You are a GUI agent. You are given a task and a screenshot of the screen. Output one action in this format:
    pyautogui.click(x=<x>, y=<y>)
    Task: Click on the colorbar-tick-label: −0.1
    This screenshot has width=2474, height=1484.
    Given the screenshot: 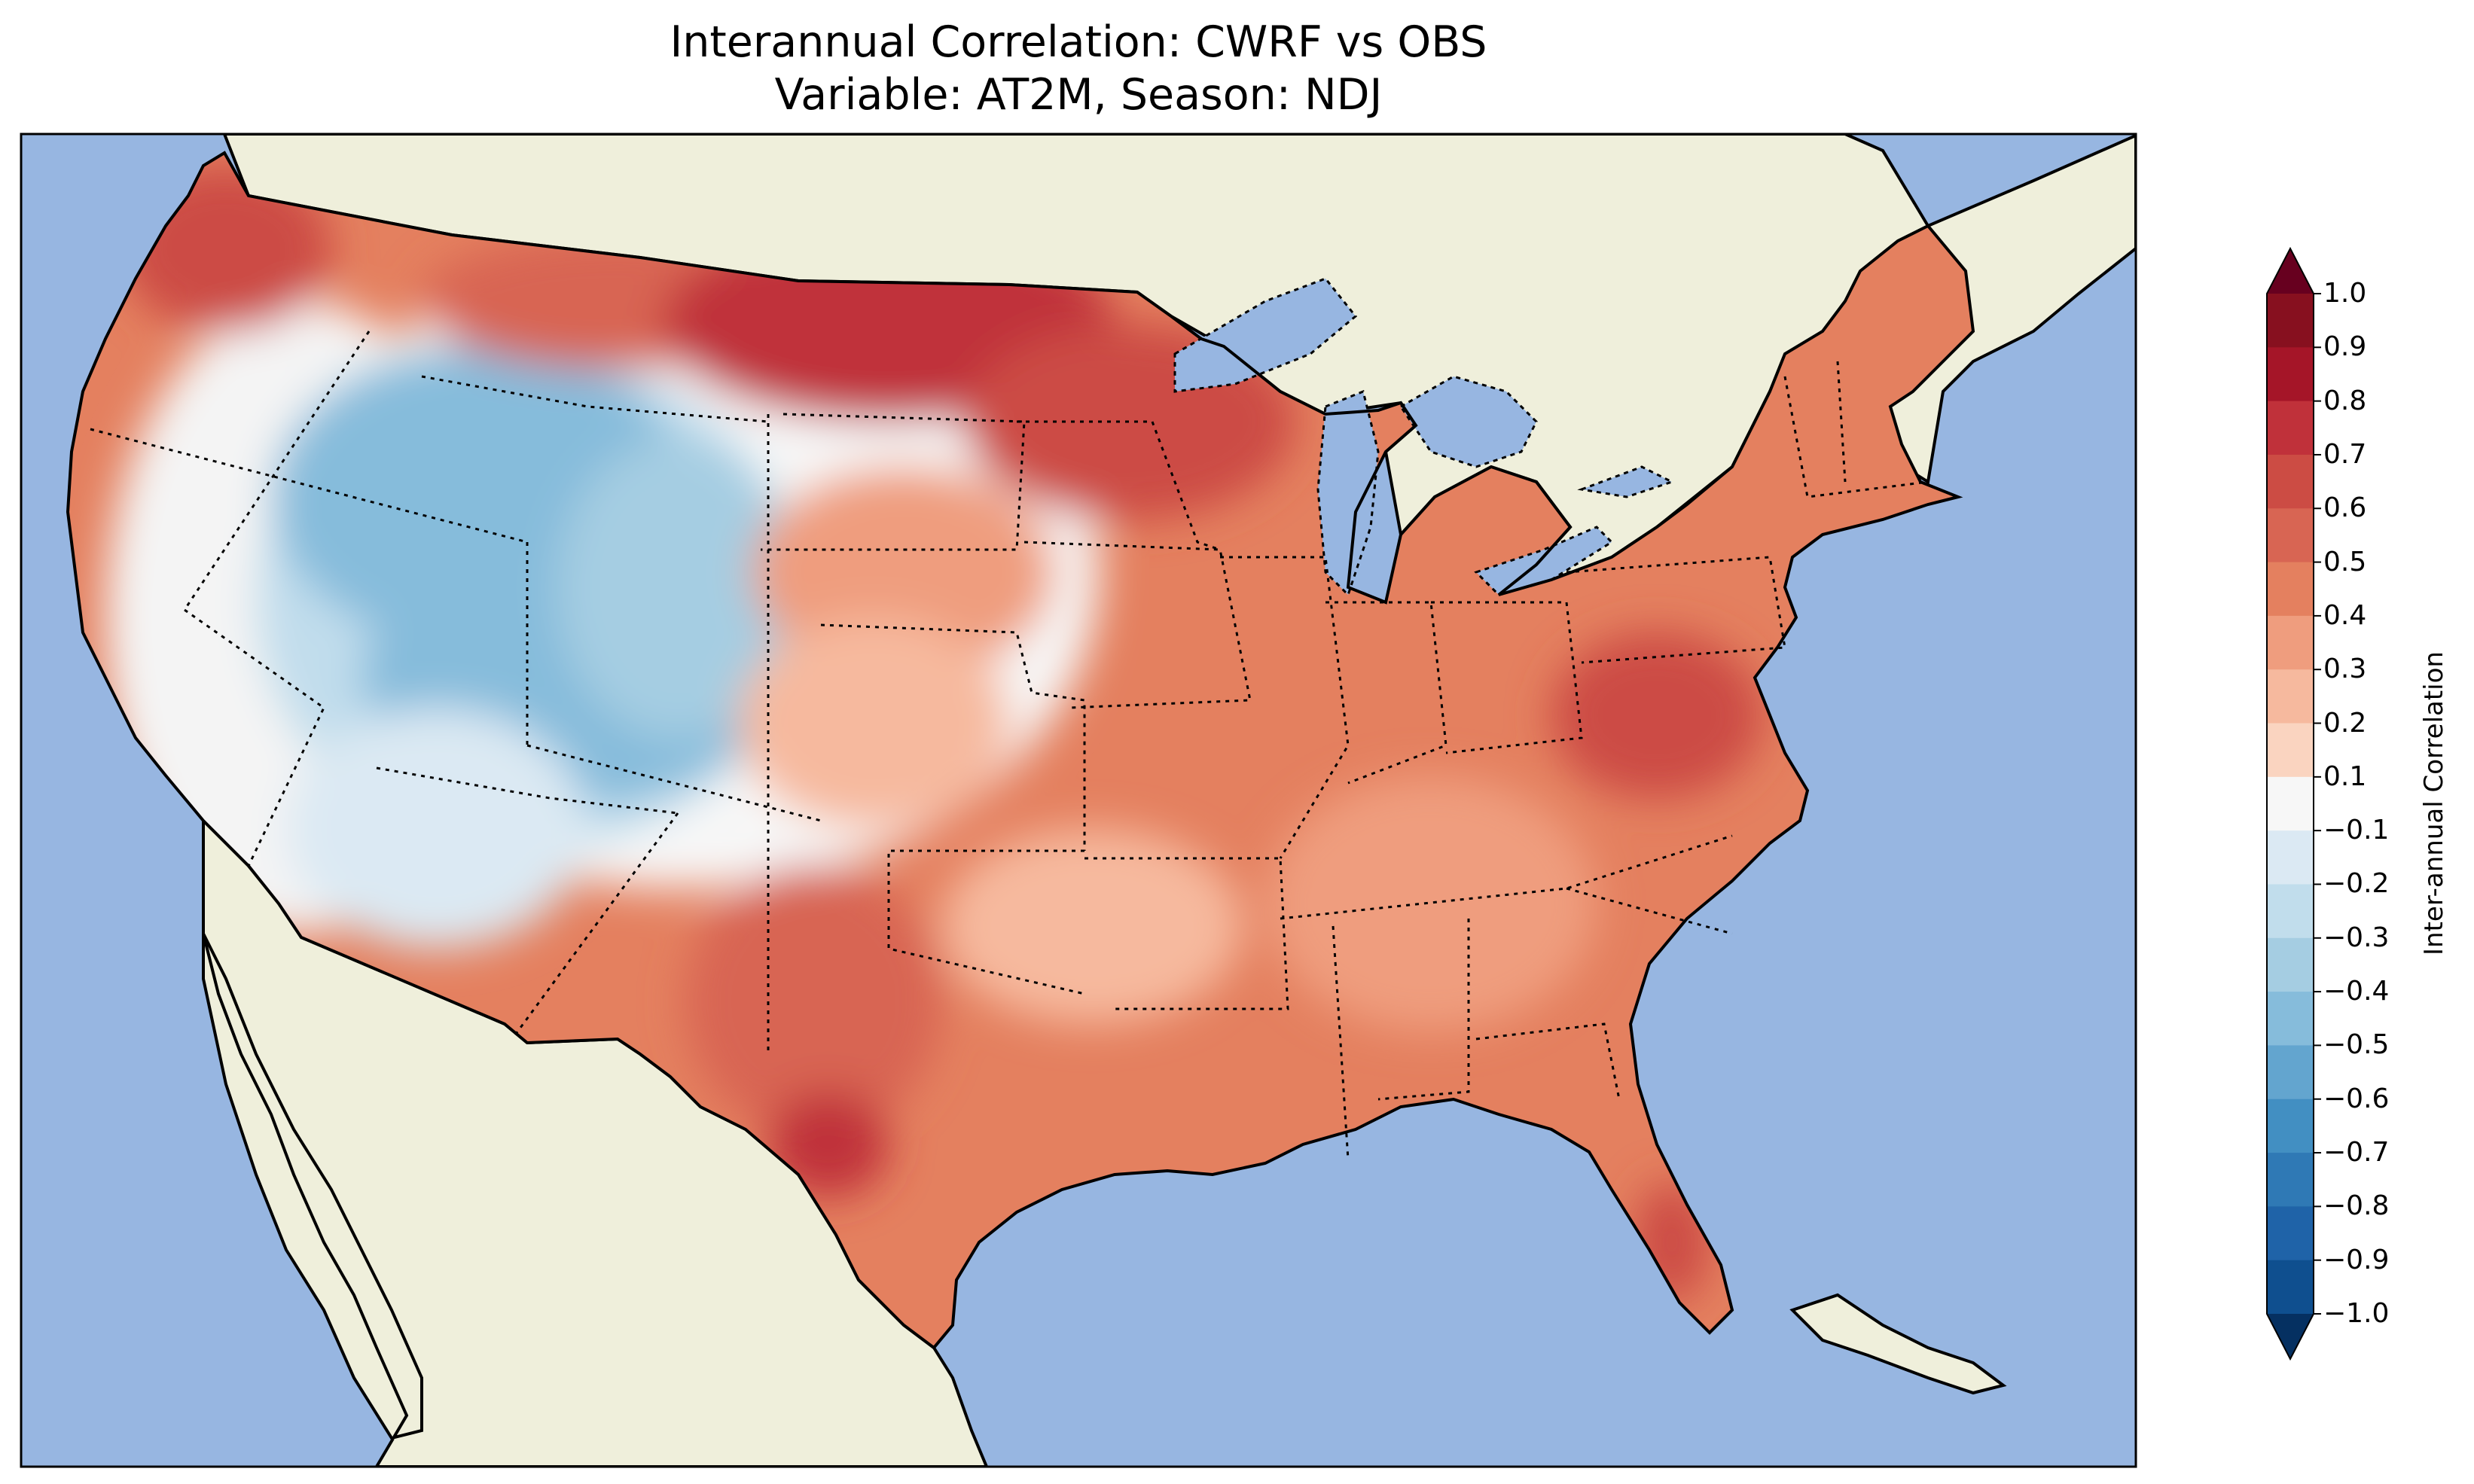 What is the action you would take?
    pyautogui.click(x=2356, y=830)
    